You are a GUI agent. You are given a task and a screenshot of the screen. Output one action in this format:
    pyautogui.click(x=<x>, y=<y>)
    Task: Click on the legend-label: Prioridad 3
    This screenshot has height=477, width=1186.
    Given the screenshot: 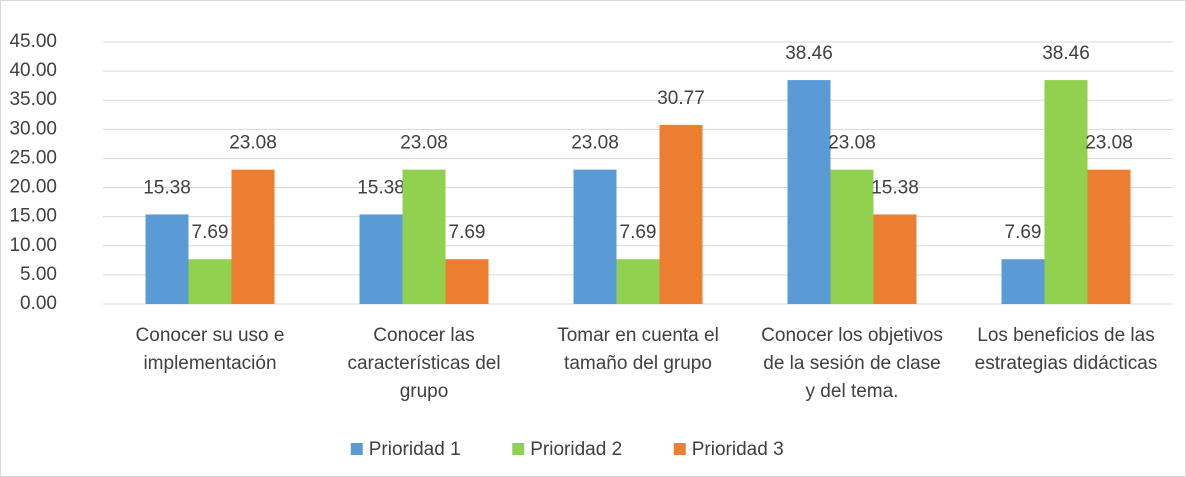 What is the action you would take?
    pyautogui.click(x=738, y=449)
    